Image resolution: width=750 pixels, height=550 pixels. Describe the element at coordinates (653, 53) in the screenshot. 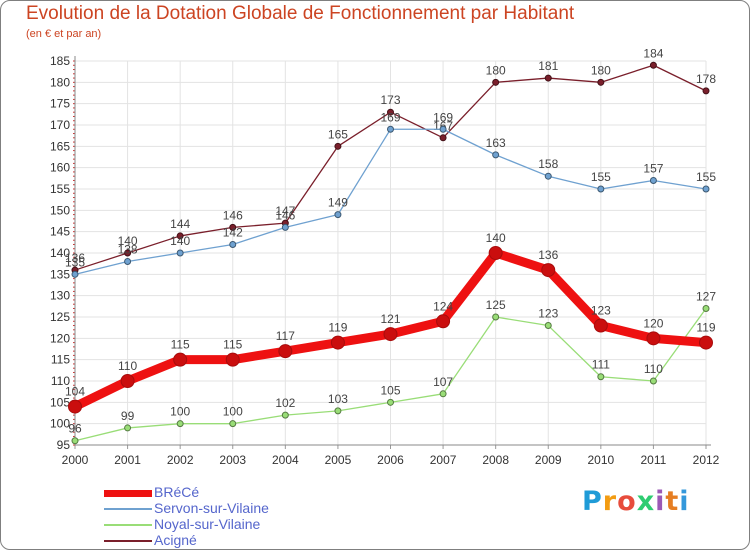

I see `data-label-acign: 184` at that location.